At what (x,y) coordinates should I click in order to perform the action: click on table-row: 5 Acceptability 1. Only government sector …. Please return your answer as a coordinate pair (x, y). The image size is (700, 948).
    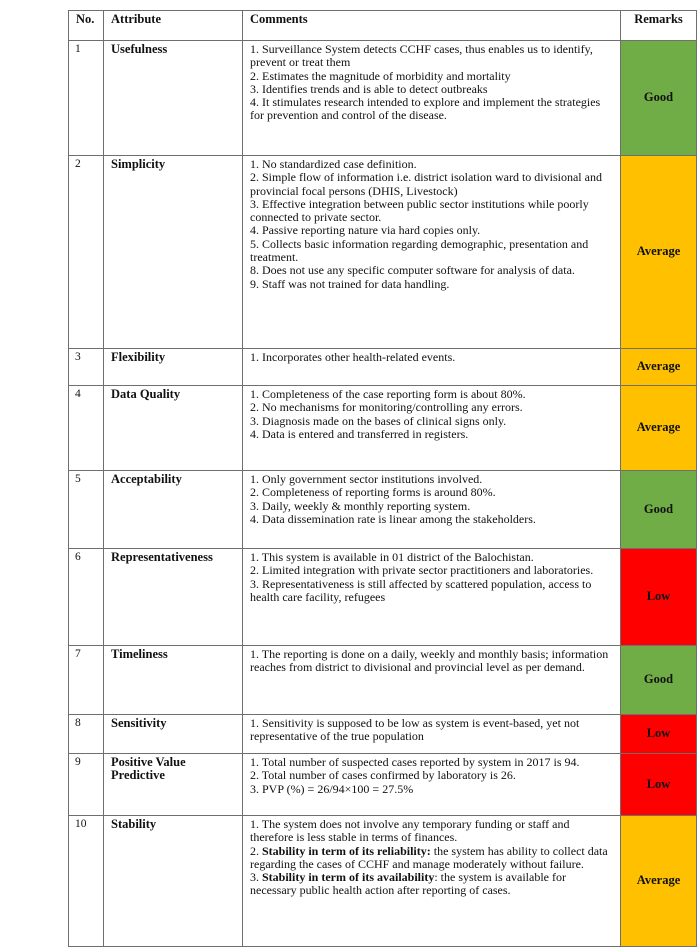
    Looking at the image, I should click on (382, 509).